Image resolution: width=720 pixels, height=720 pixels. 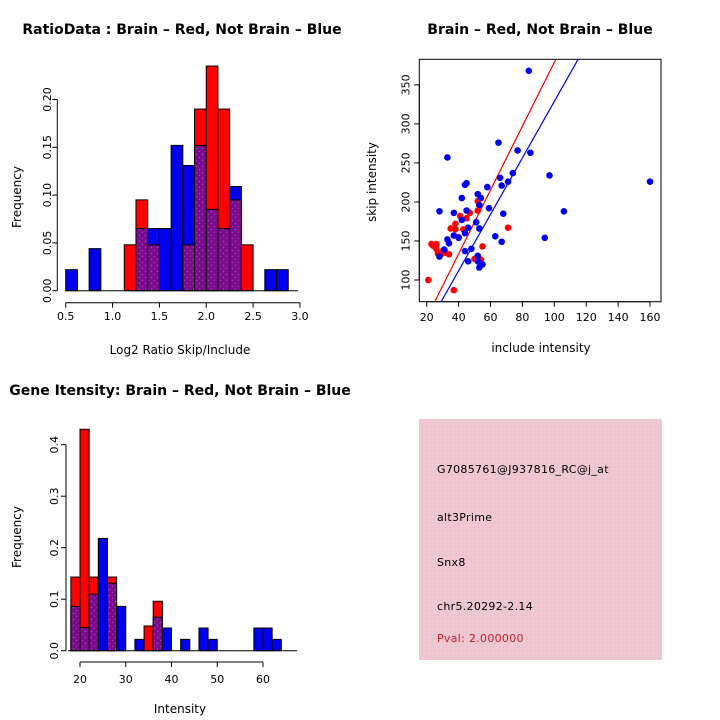 What do you see at coordinates (47, 99) in the screenshot?
I see `y-tick-label: 0.20` at bounding box center [47, 99].